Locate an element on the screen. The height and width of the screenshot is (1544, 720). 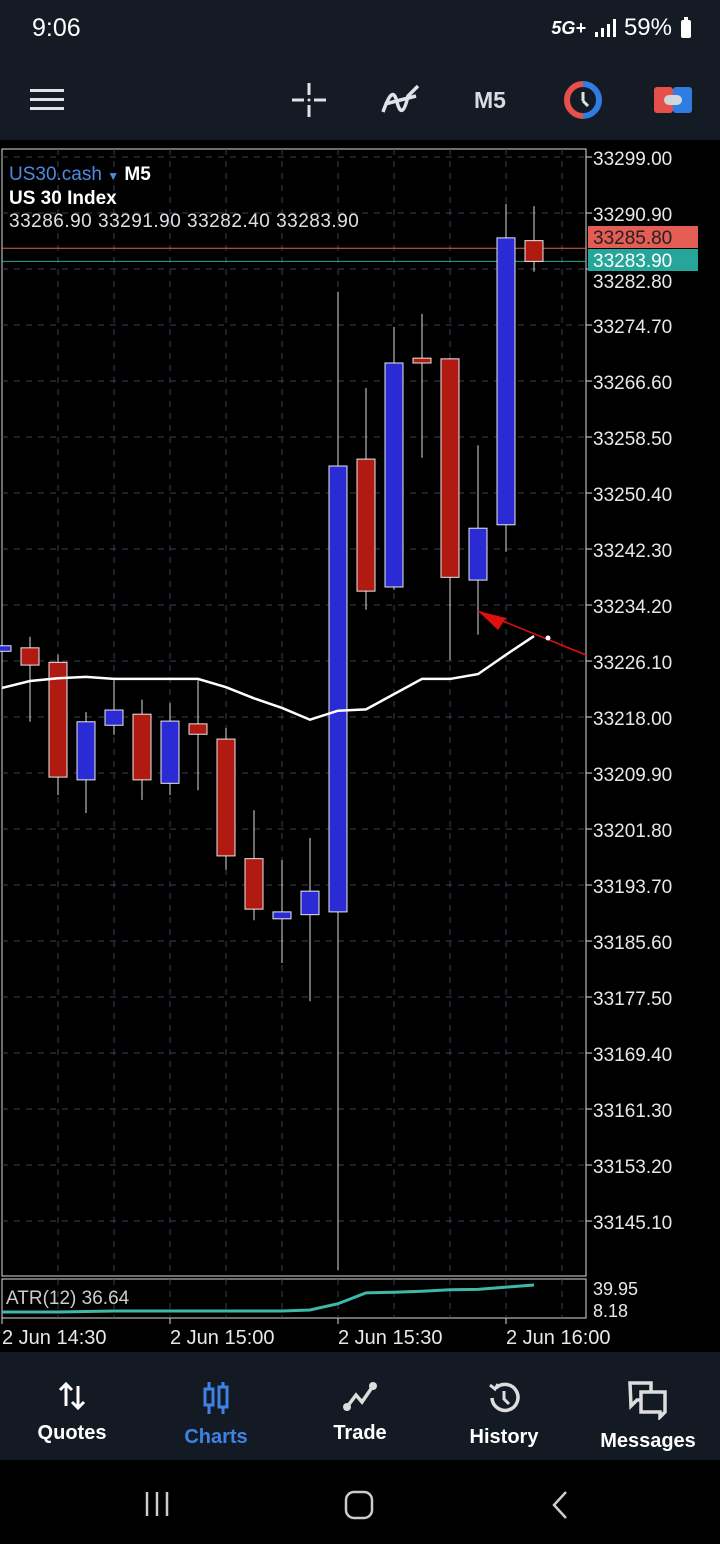
price-tick-label: 33201.80 is located at coordinates (632, 831).